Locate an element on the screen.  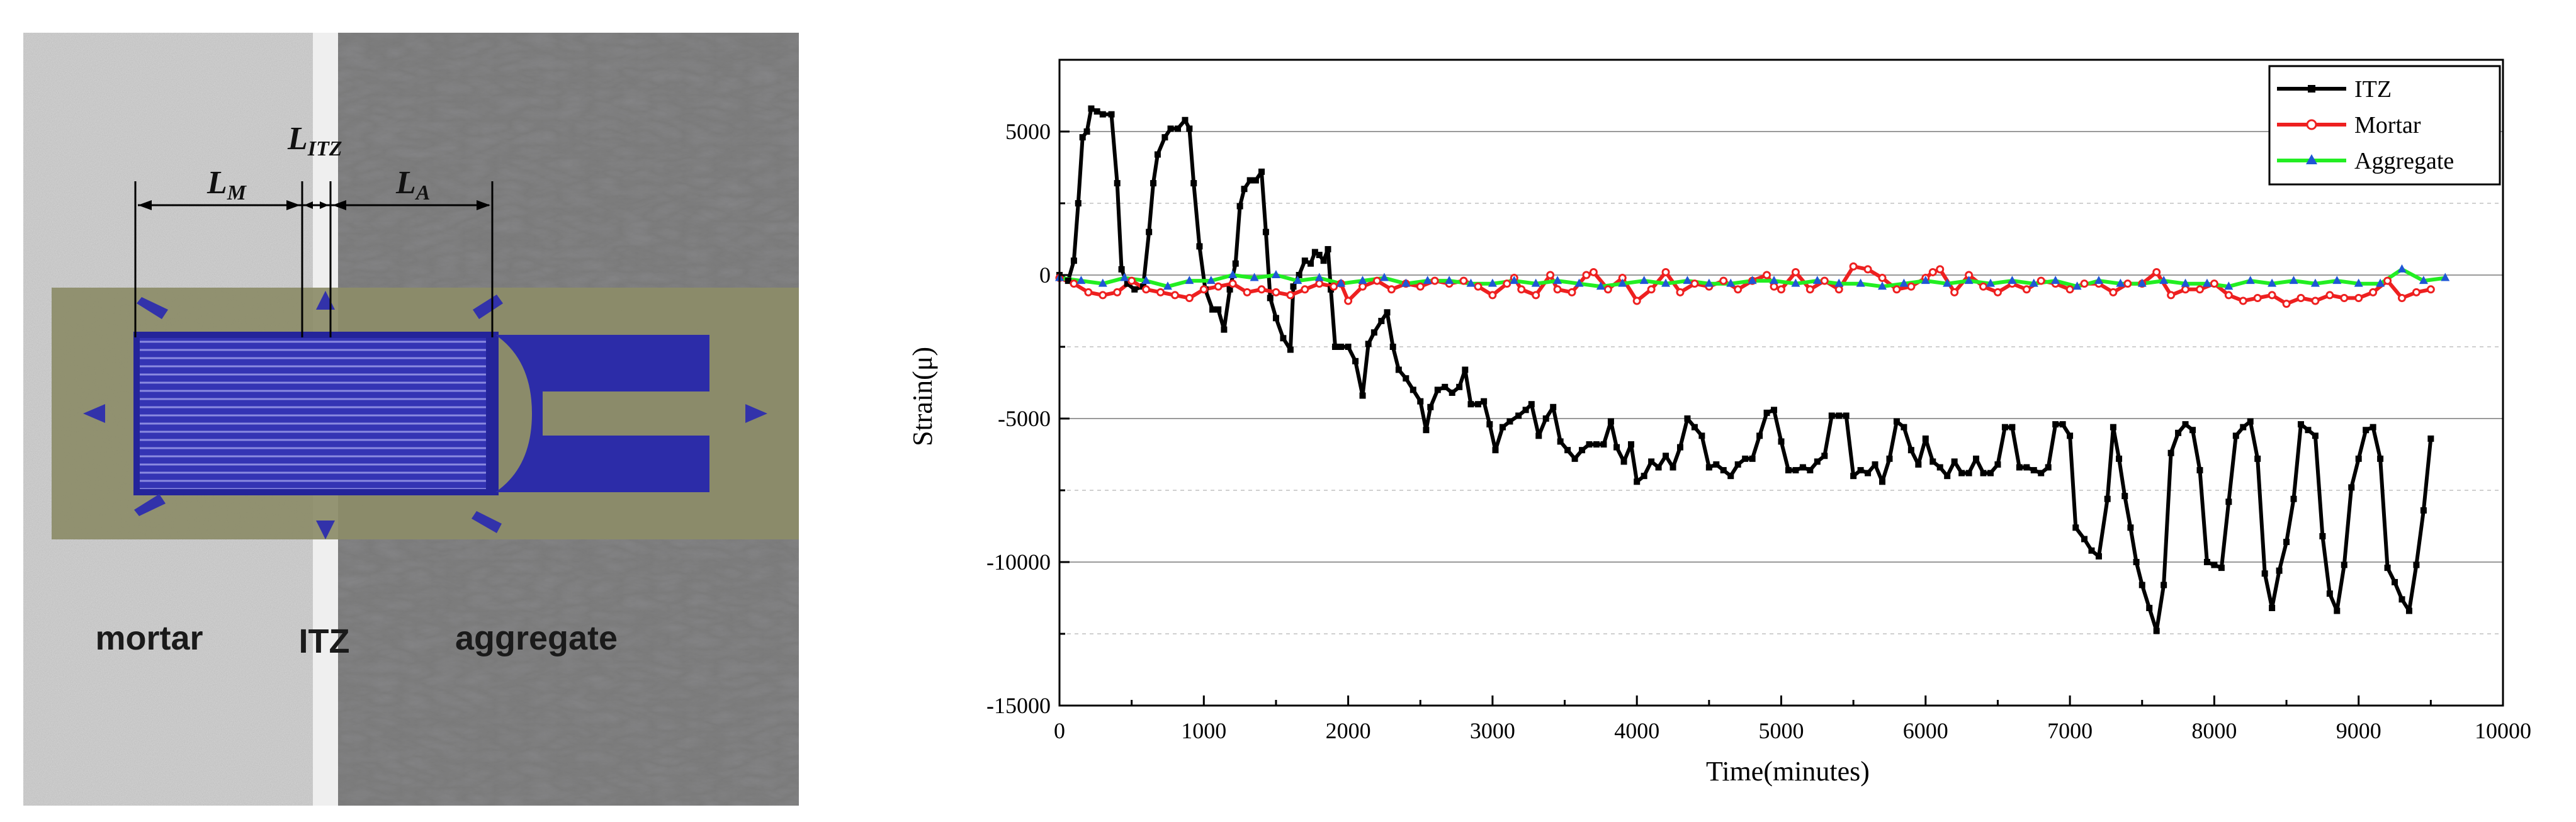
litz-label: LITZ is located at coordinates (314, 140).